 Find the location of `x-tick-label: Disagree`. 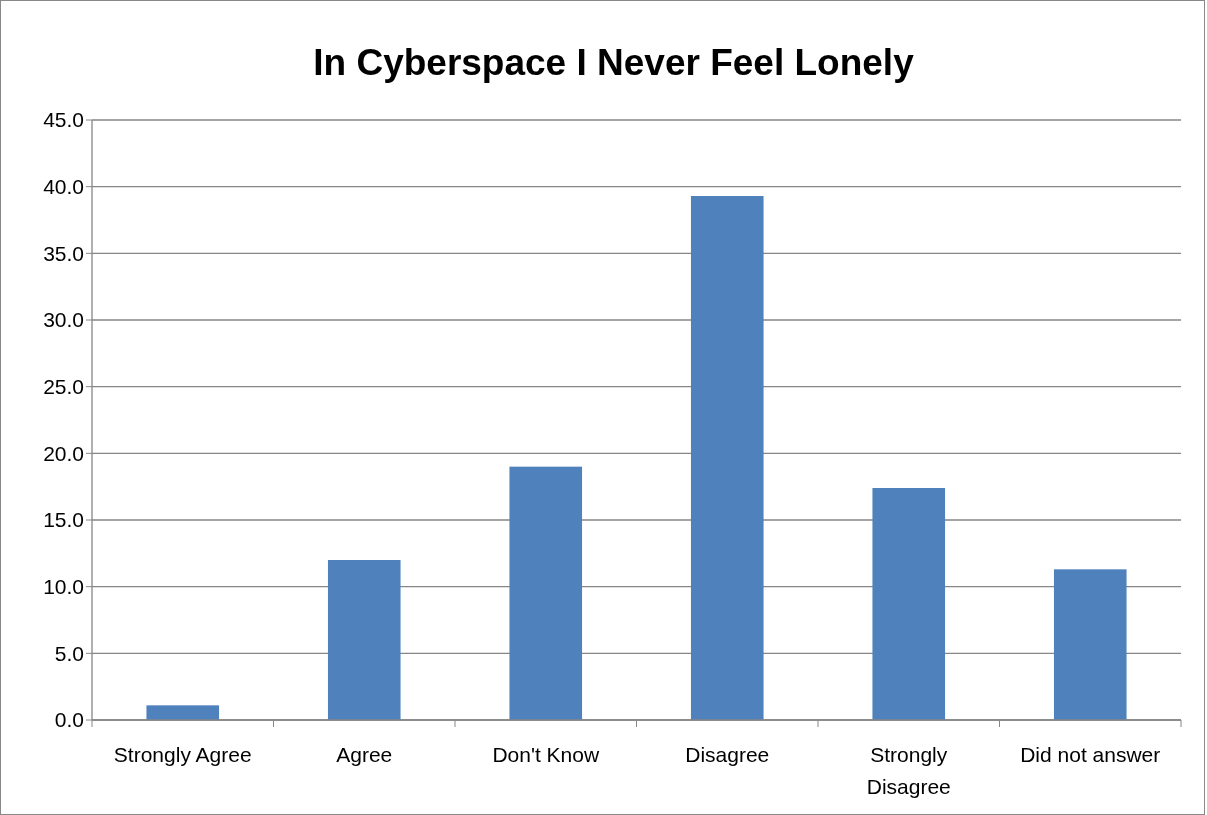

x-tick-label: Disagree is located at coordinates (727, 754).